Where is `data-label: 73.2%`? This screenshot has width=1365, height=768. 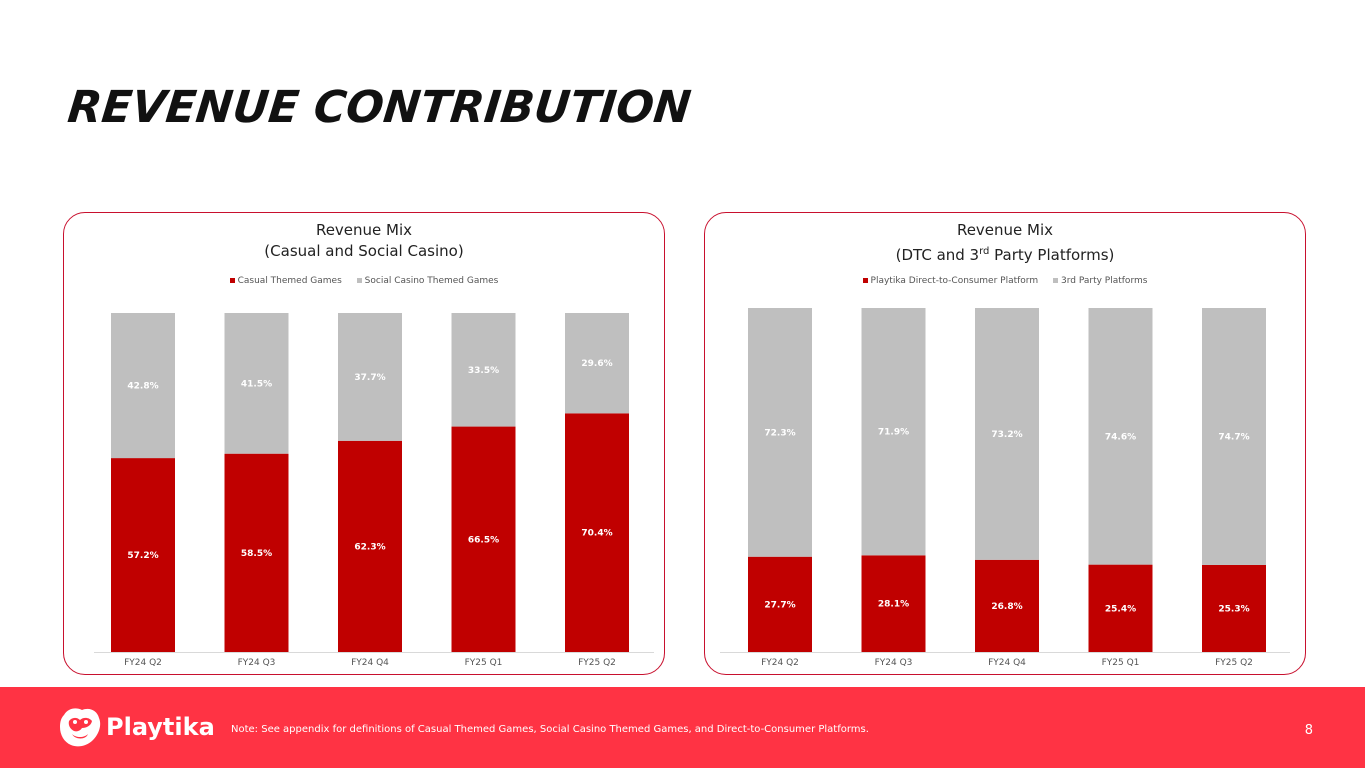 data-label: 73.2% is located at coordinates (1006, 435).